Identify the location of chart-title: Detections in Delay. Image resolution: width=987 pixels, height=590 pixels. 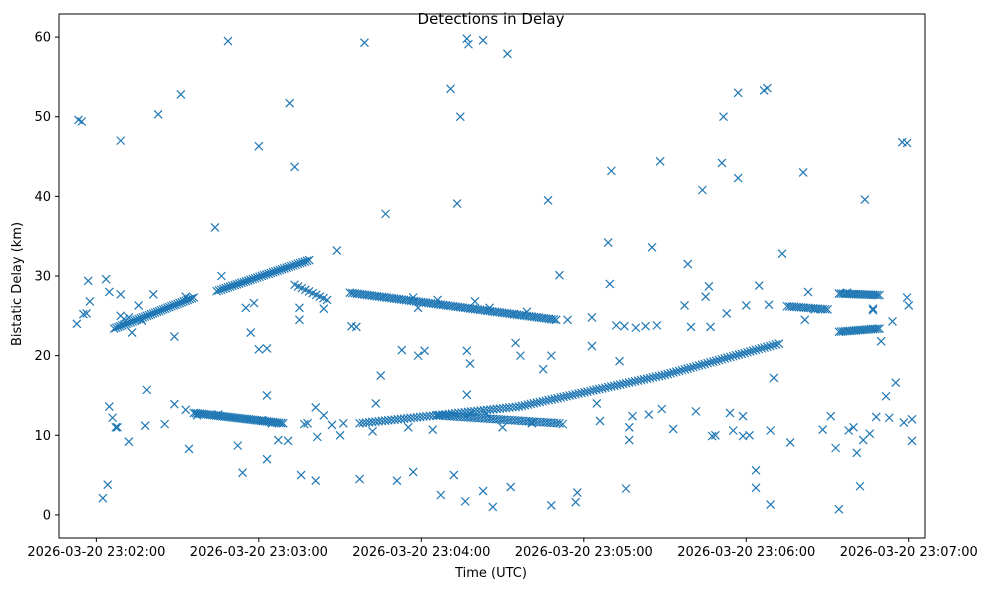
(491, 19).